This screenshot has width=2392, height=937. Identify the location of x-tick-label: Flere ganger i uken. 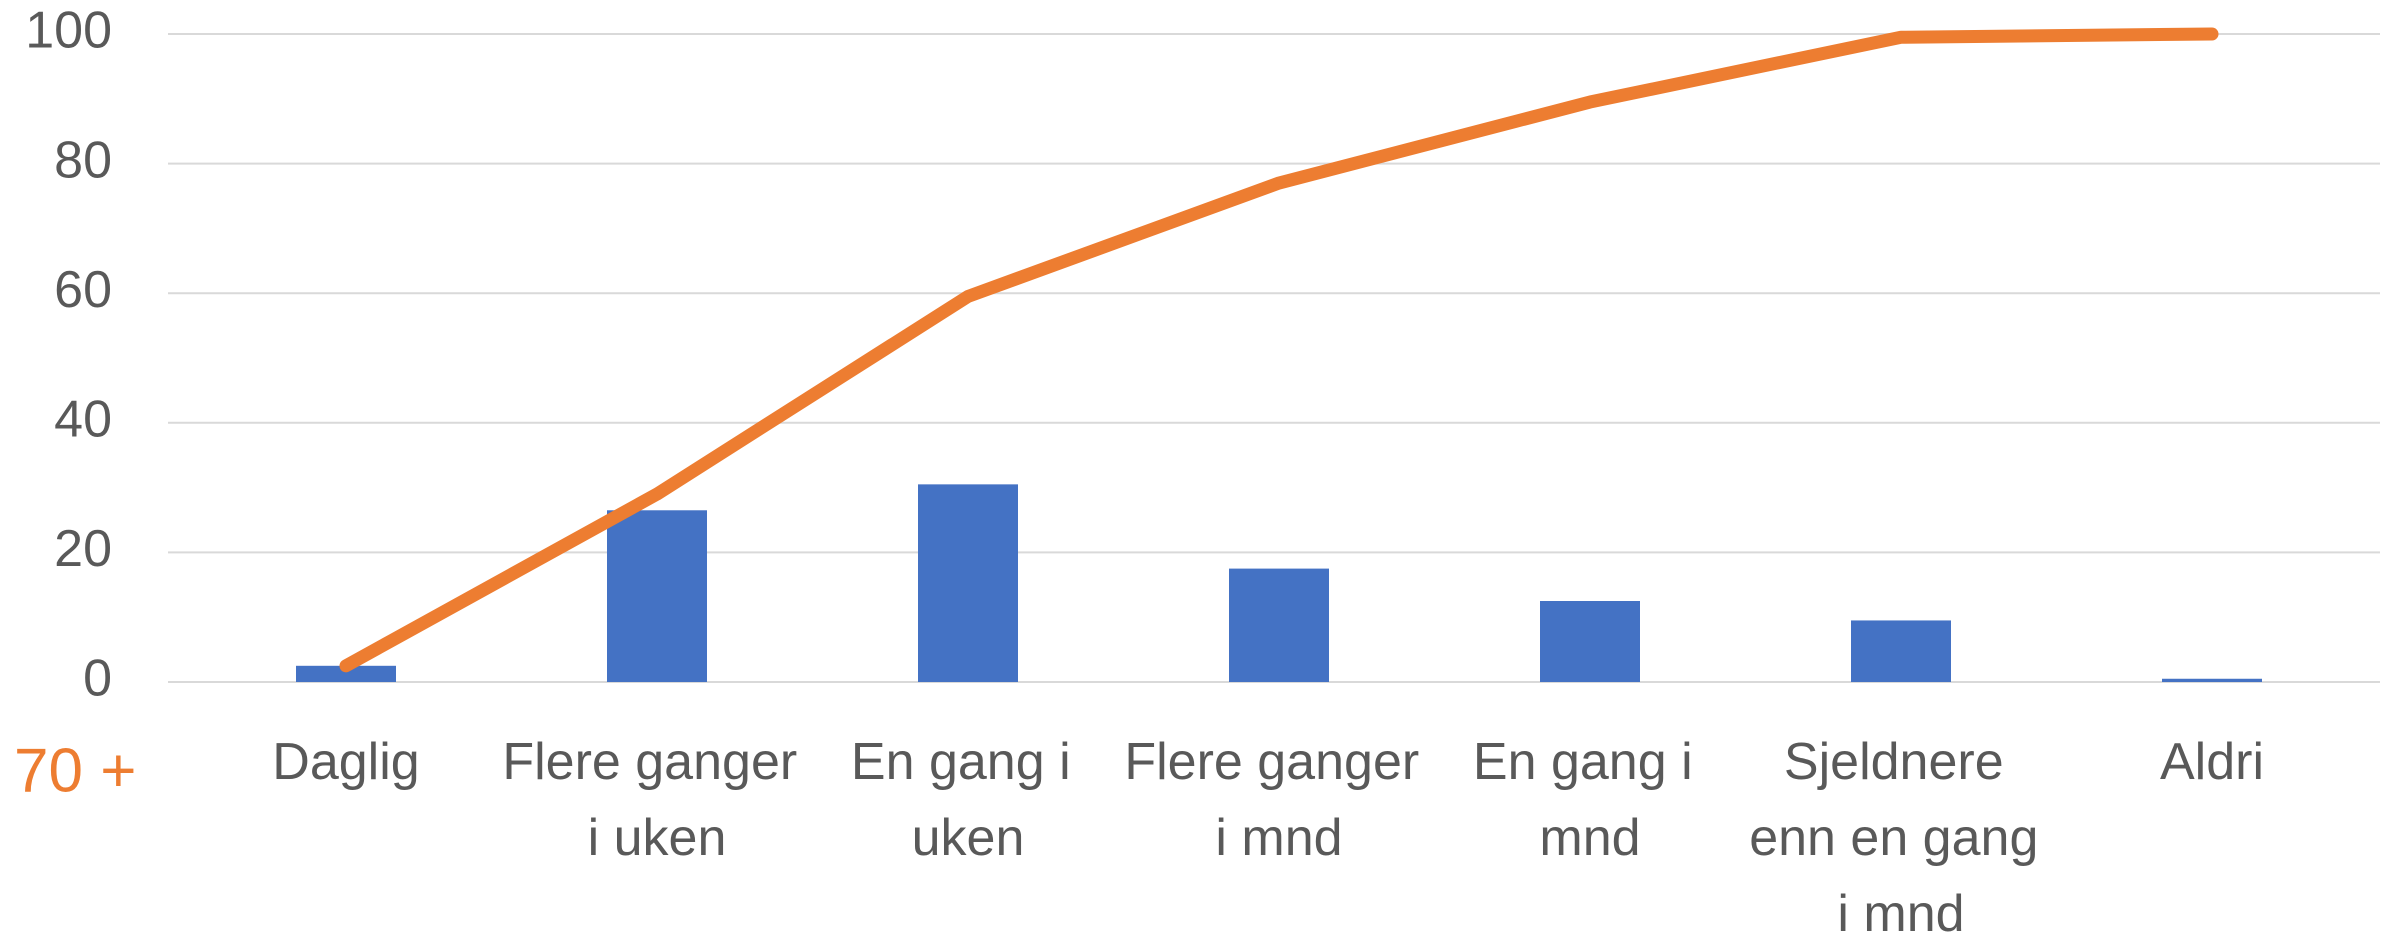
(656, 800).